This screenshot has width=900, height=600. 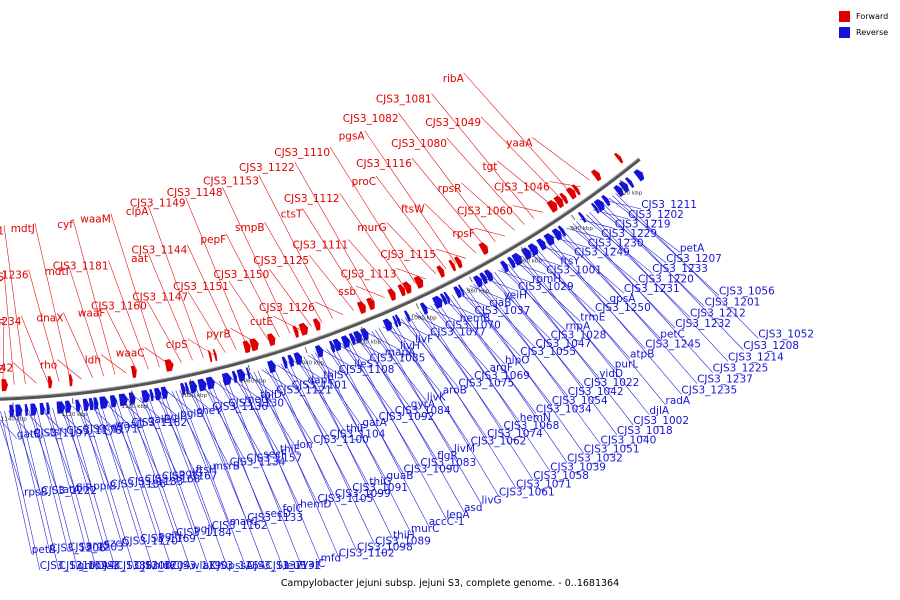 What do you see at coordinates (680, 269) in the screenshot?
I see `gene-label-cjs3-1233: CJS3_1233` at bounding box center [680, 269].